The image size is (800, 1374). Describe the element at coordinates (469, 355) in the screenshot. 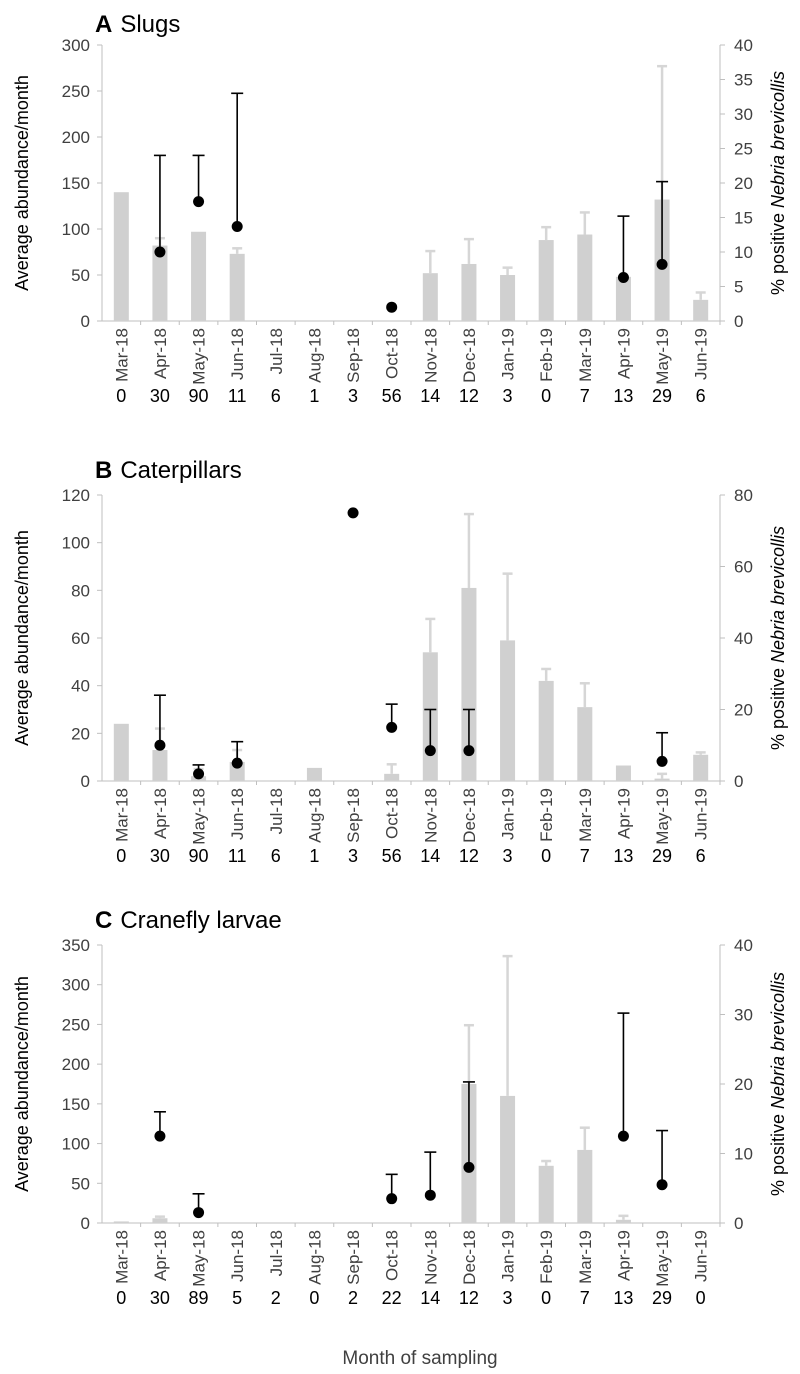

I see `x-tick-label: Dec-18` at that location.